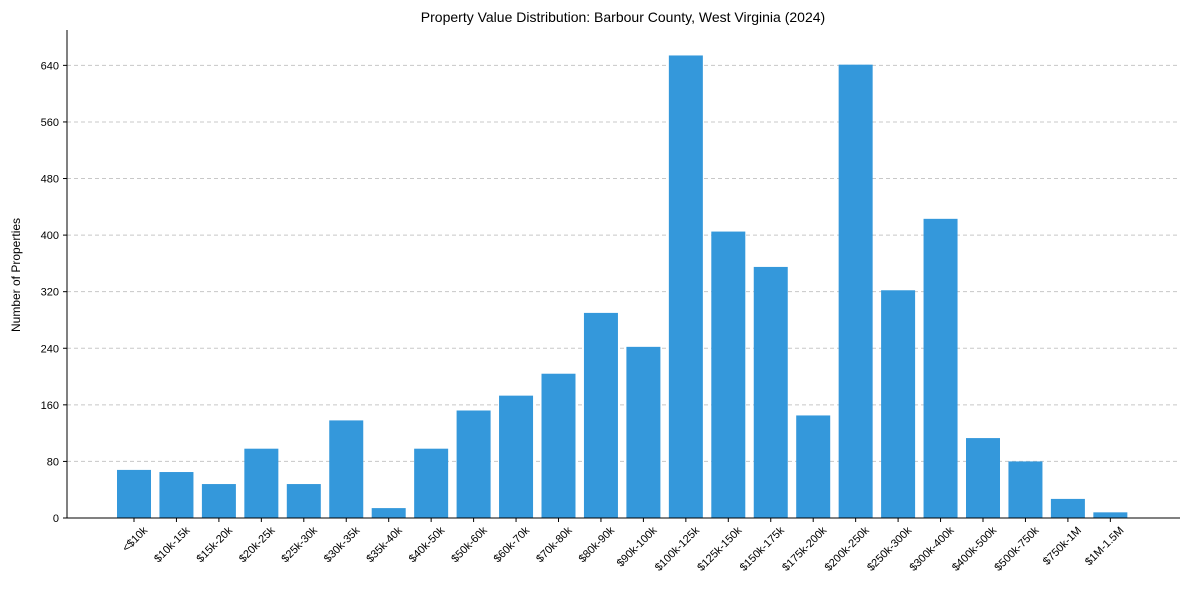 Image resolution: width=1189 pixels, height=590 pixels. I want to click on x-tick-label: $300k-400k, so click(932, 548).